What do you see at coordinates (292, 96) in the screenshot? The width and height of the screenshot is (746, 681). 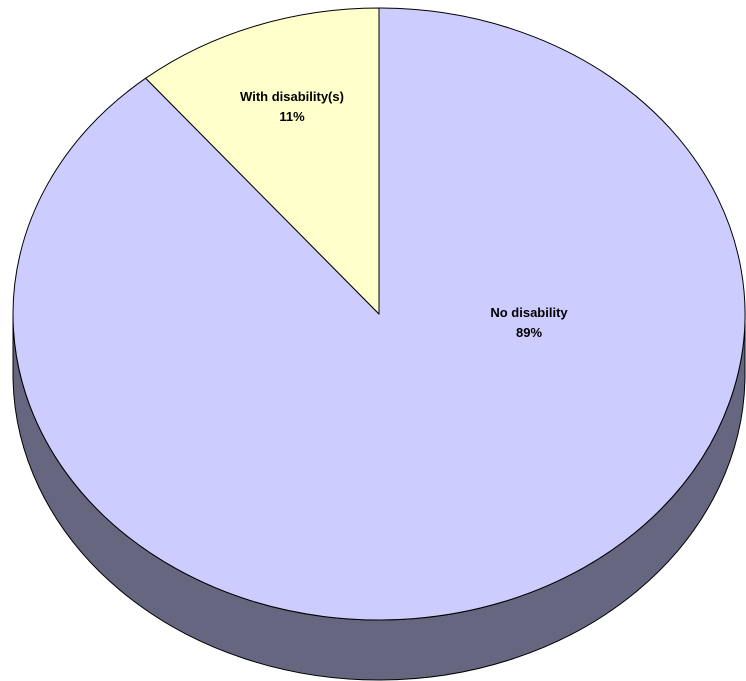 I see `slice-label-name-with-disability: With disability(s)` at bounding box center [292, 96].